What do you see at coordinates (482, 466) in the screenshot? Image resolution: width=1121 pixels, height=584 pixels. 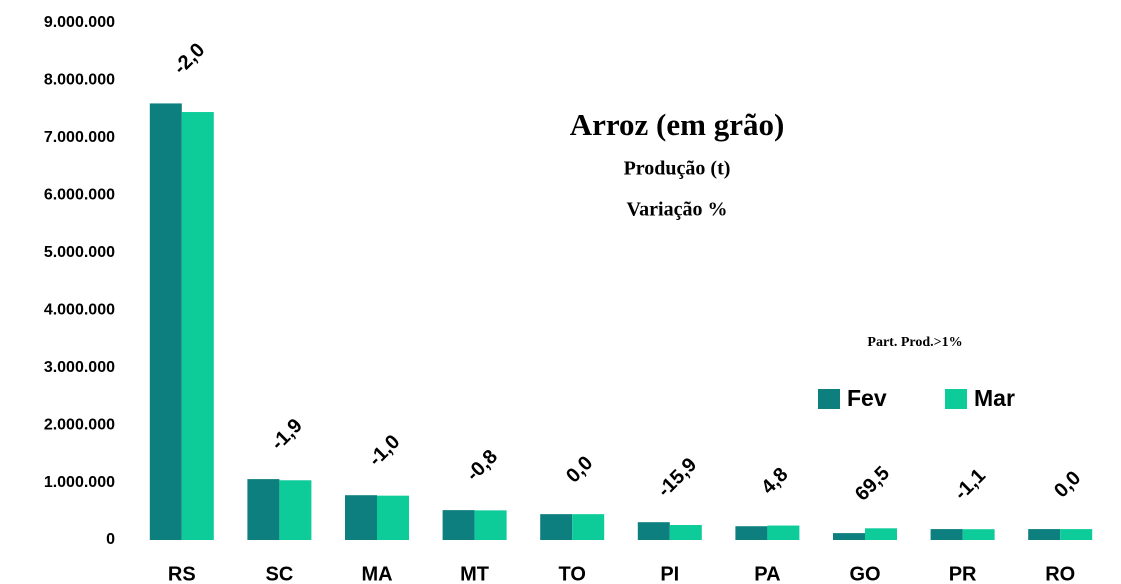 I see `variation-label: -0,8` at bounding box center [482, 466].